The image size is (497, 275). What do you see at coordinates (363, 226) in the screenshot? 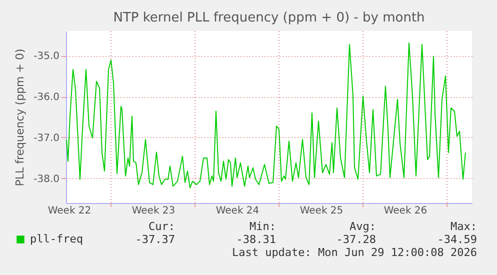
I see `text: Avg:` at bounding box center [363, 226].